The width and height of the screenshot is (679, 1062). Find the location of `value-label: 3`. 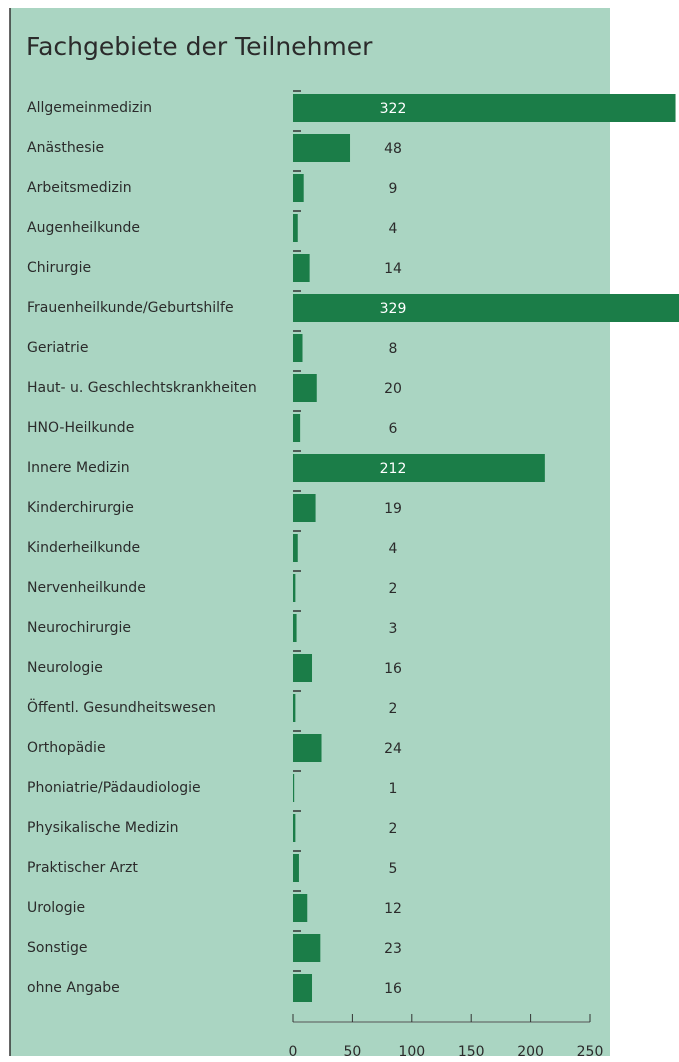

value-label: 3 is located at coordinates (393, 629).